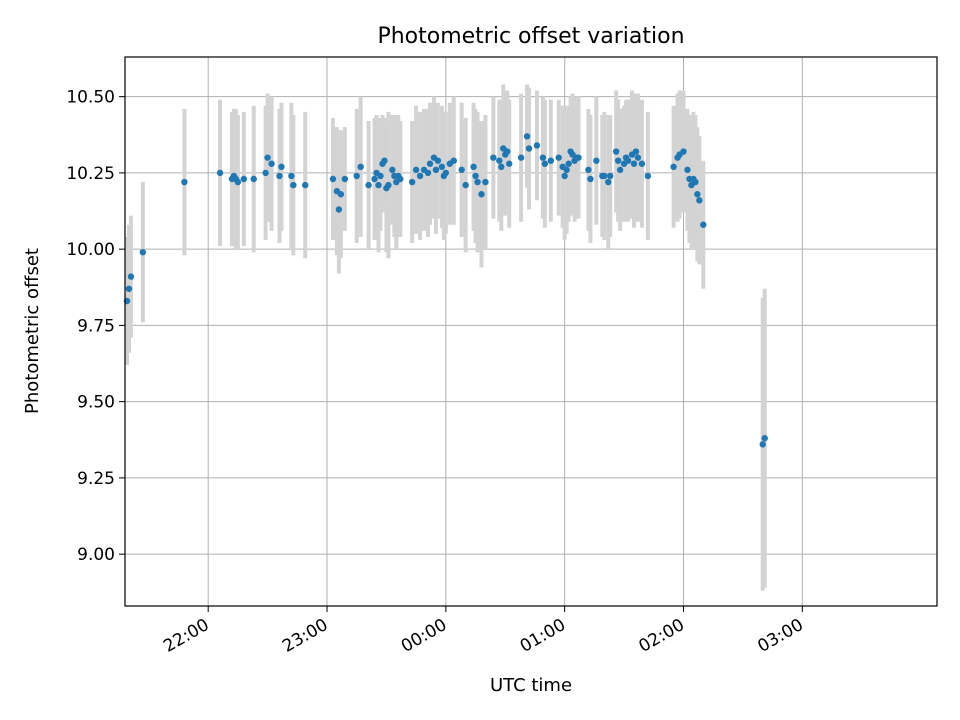 The width and height of the screenshot is (960, 720). I want to click on y-tick-label: 9.00, so click(96, 555).